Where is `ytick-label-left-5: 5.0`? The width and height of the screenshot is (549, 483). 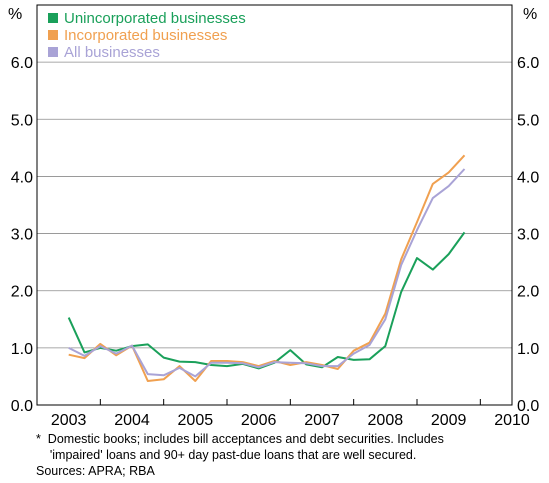 ytick-label-left-5: 5.0 is located at coordinates (22, 120).